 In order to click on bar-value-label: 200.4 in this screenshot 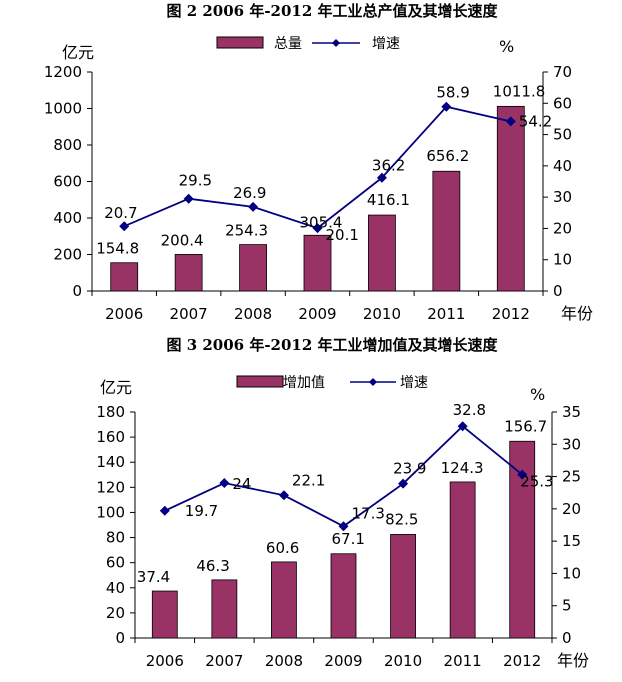, I will do `click(182, 240)`.